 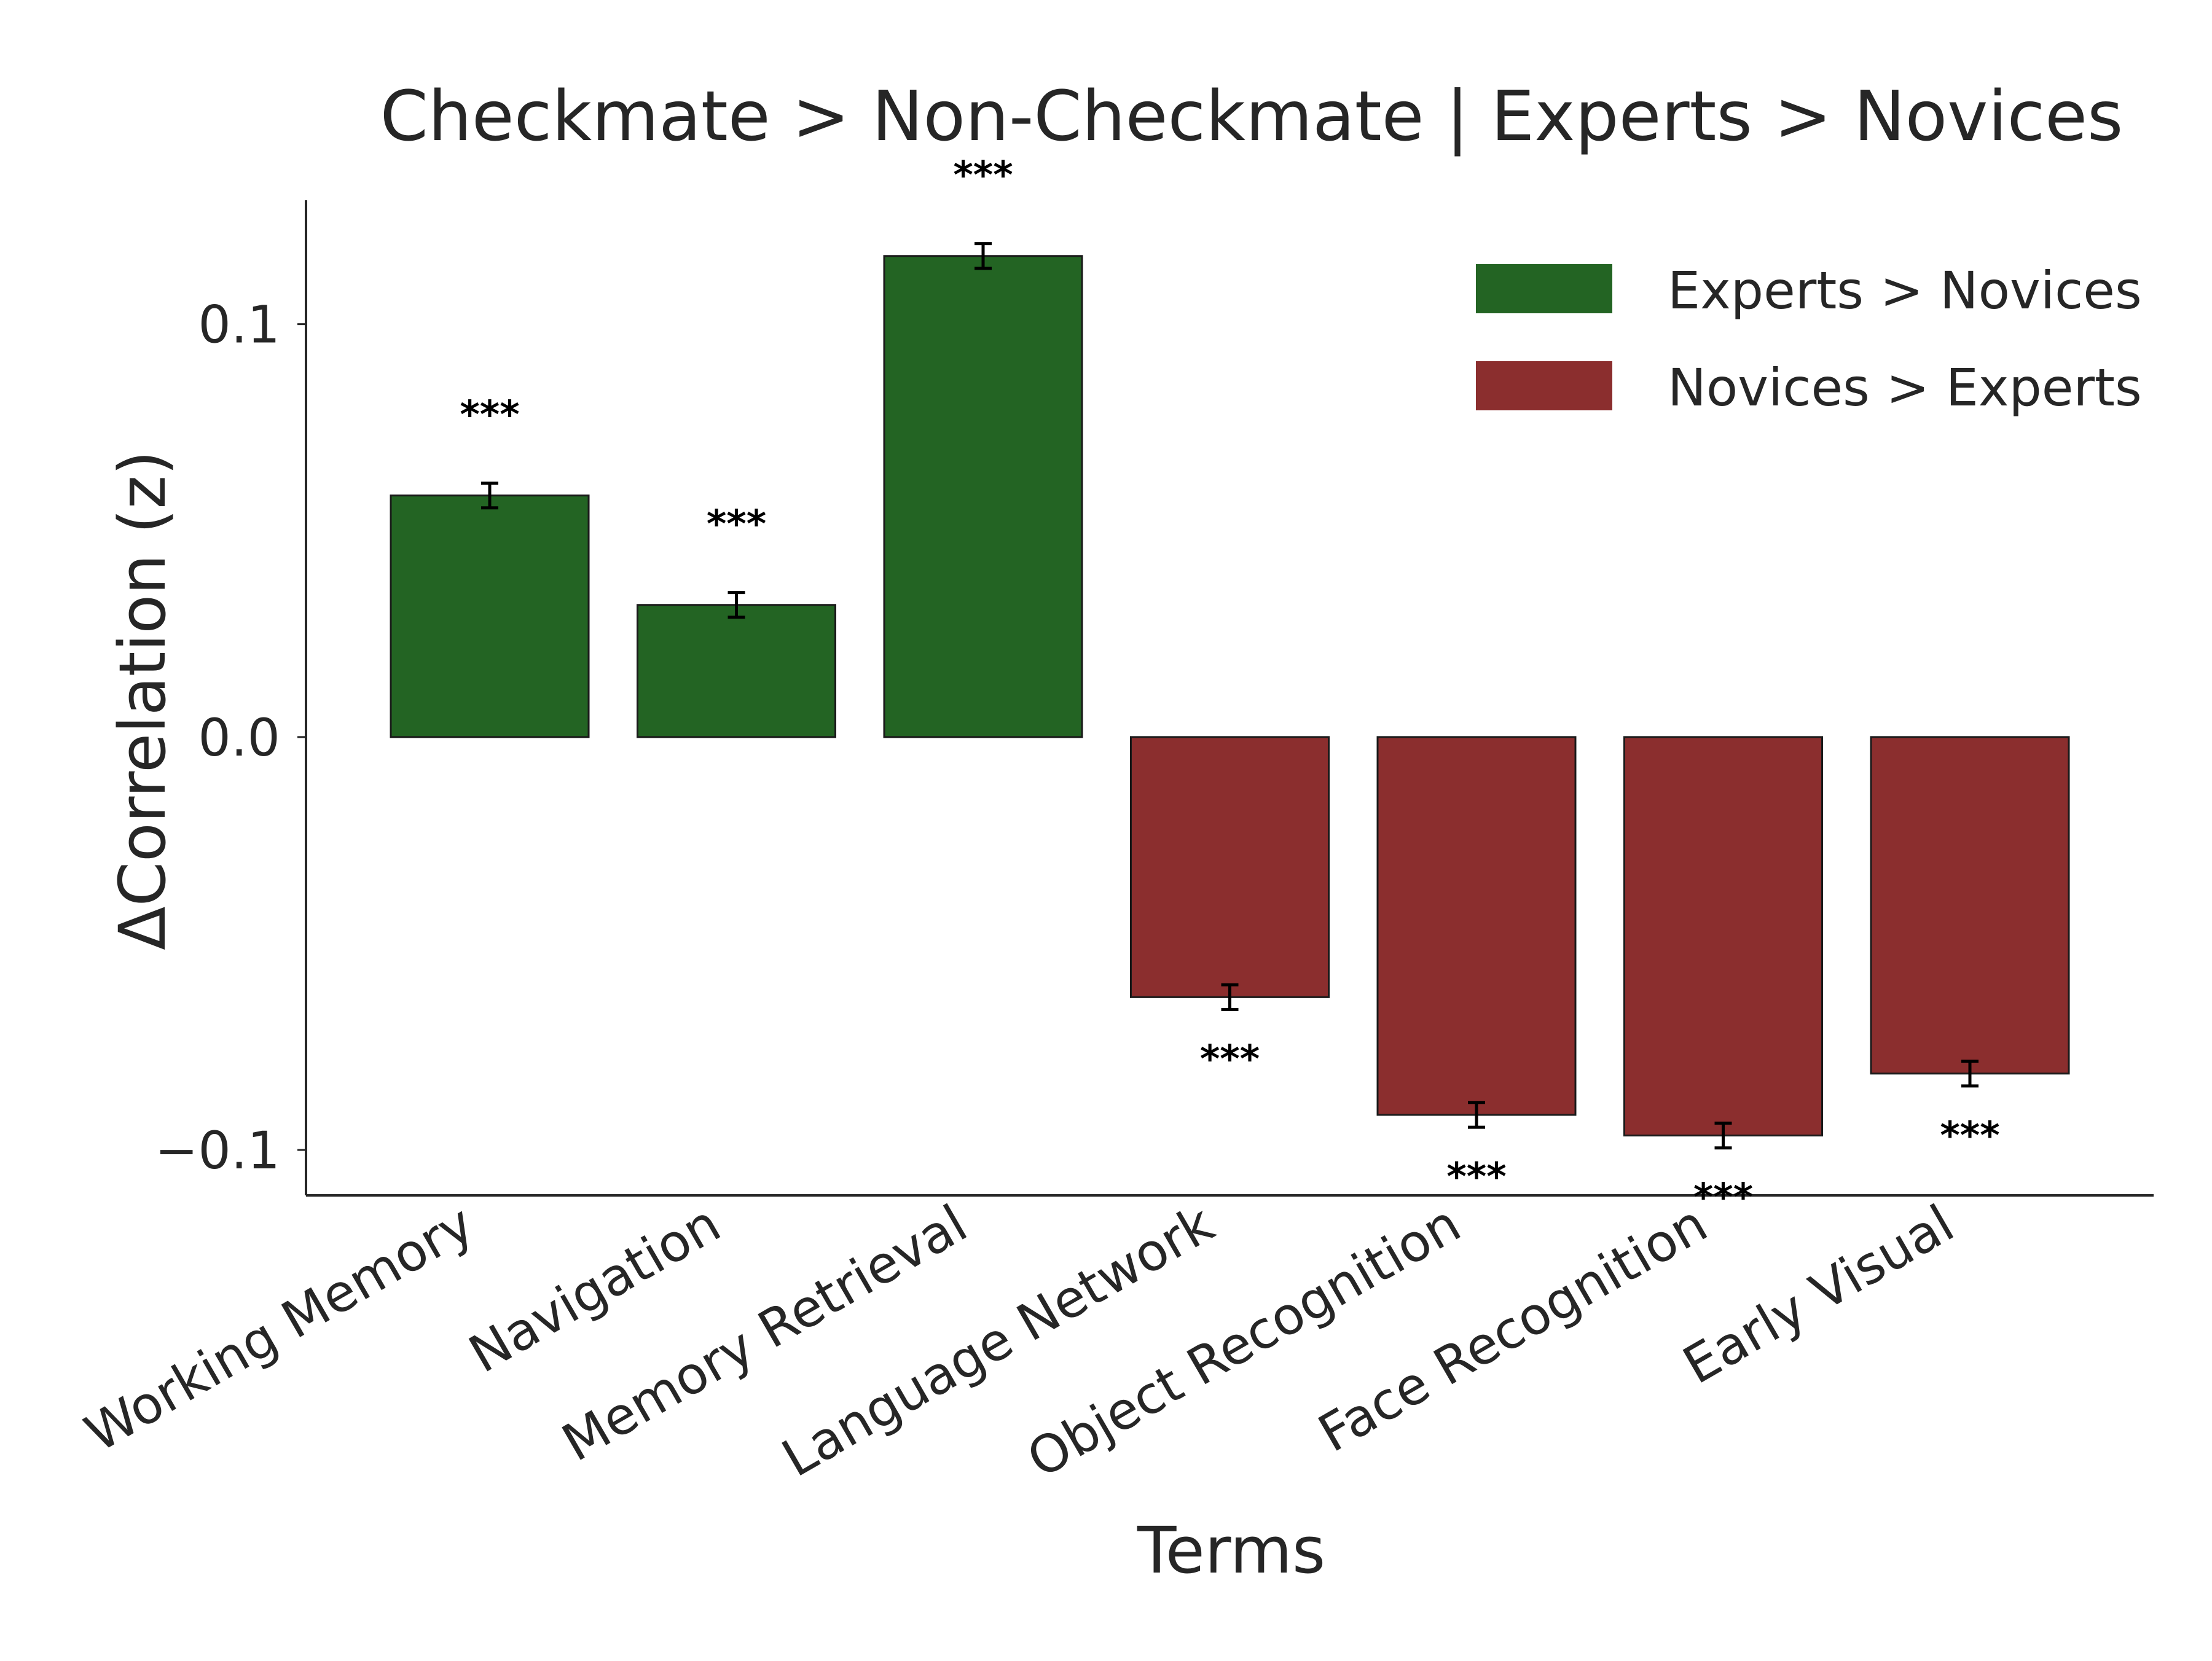 What do you see at coordinates (1818, 1294) in the screenshot?
I see `x-tick-label: Early Visual` at bounding box center [1818, 1294].